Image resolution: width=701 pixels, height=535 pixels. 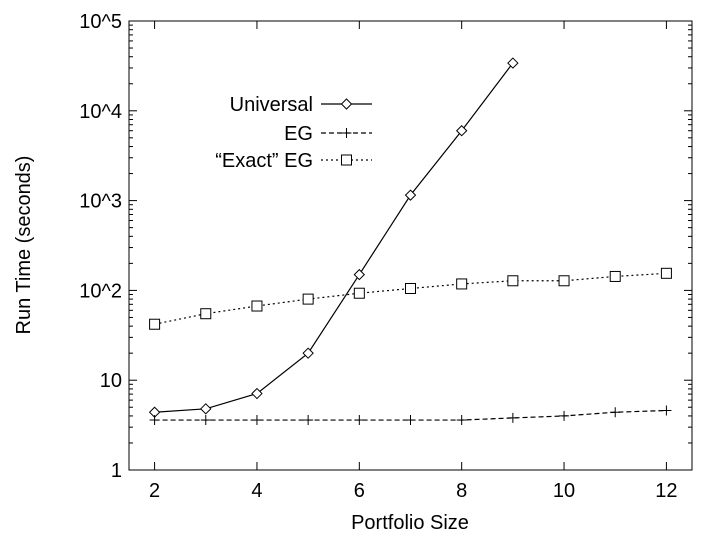 I want to click on x-tick-label: 6, so click(x=359, y=491).